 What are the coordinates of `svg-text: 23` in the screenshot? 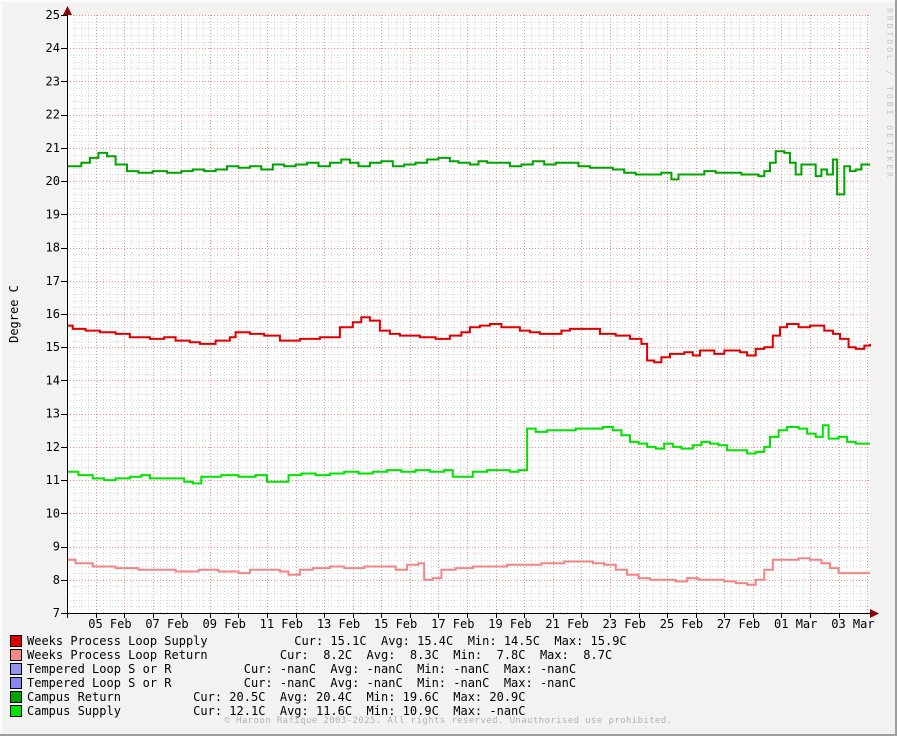 It's located at (53, 81).